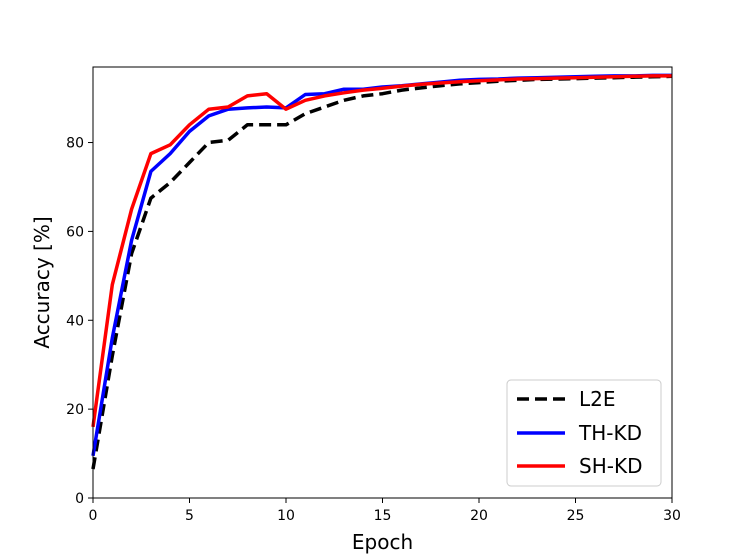  What do you see at coordinates (382, 542) in the screenshot?
I see `x-axis-title: Epoch` at bounding box center [382, 542].